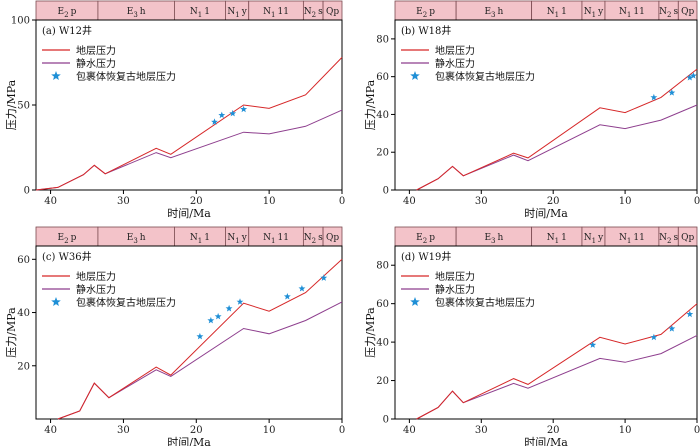 This screenshot has width=700, height=446. I want to click on panel-title: (b) W18井, so click(426, 30).